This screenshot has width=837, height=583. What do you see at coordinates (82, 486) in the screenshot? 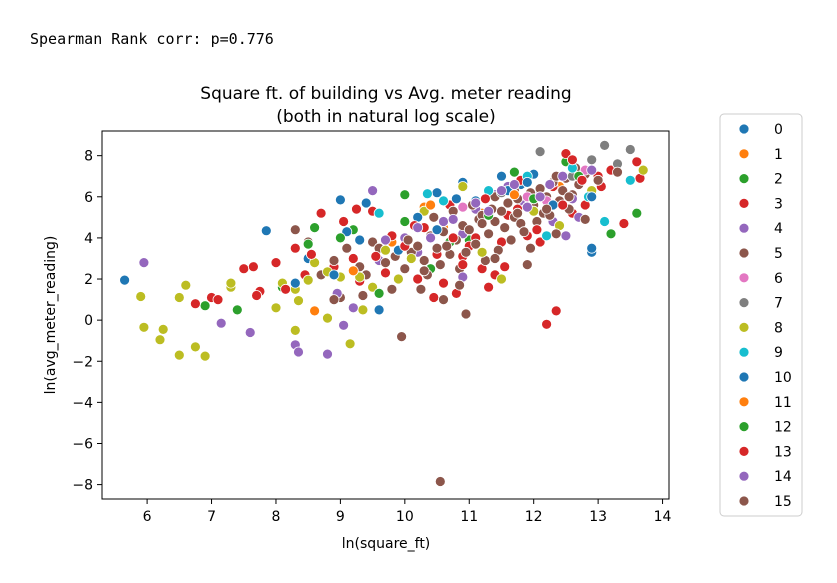
I see `y-tick-label: −8` at bounding box center [82, 486].